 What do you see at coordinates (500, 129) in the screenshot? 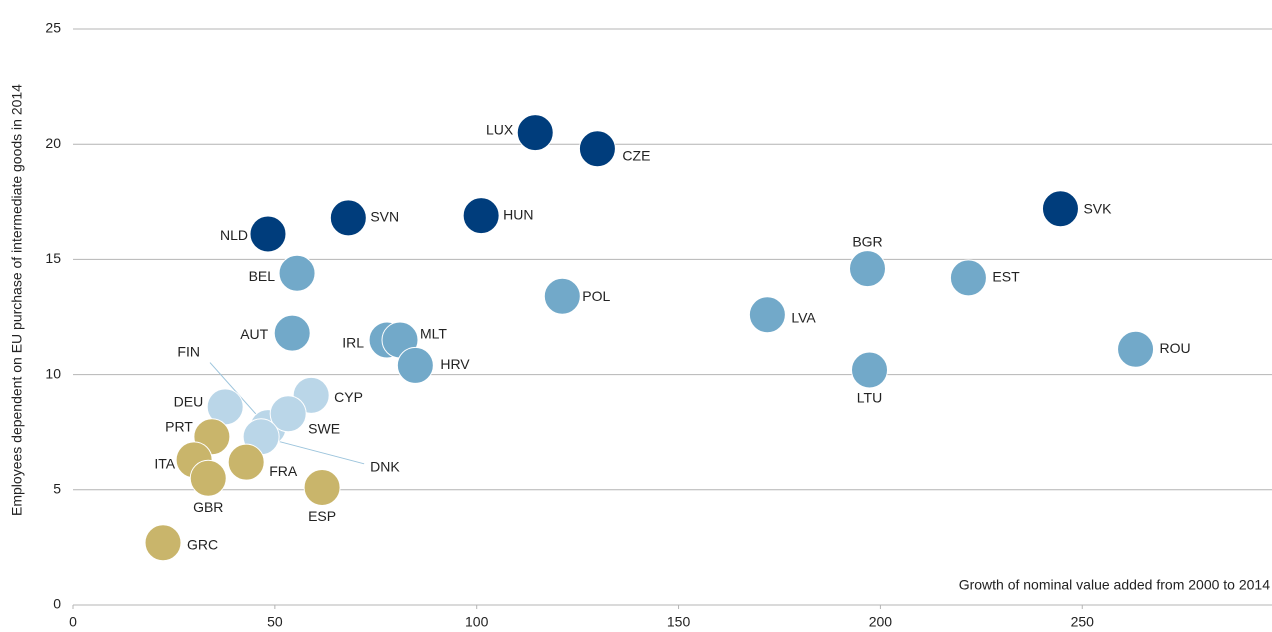
I see `point-label: LUX` at bounding box center [500, 129].